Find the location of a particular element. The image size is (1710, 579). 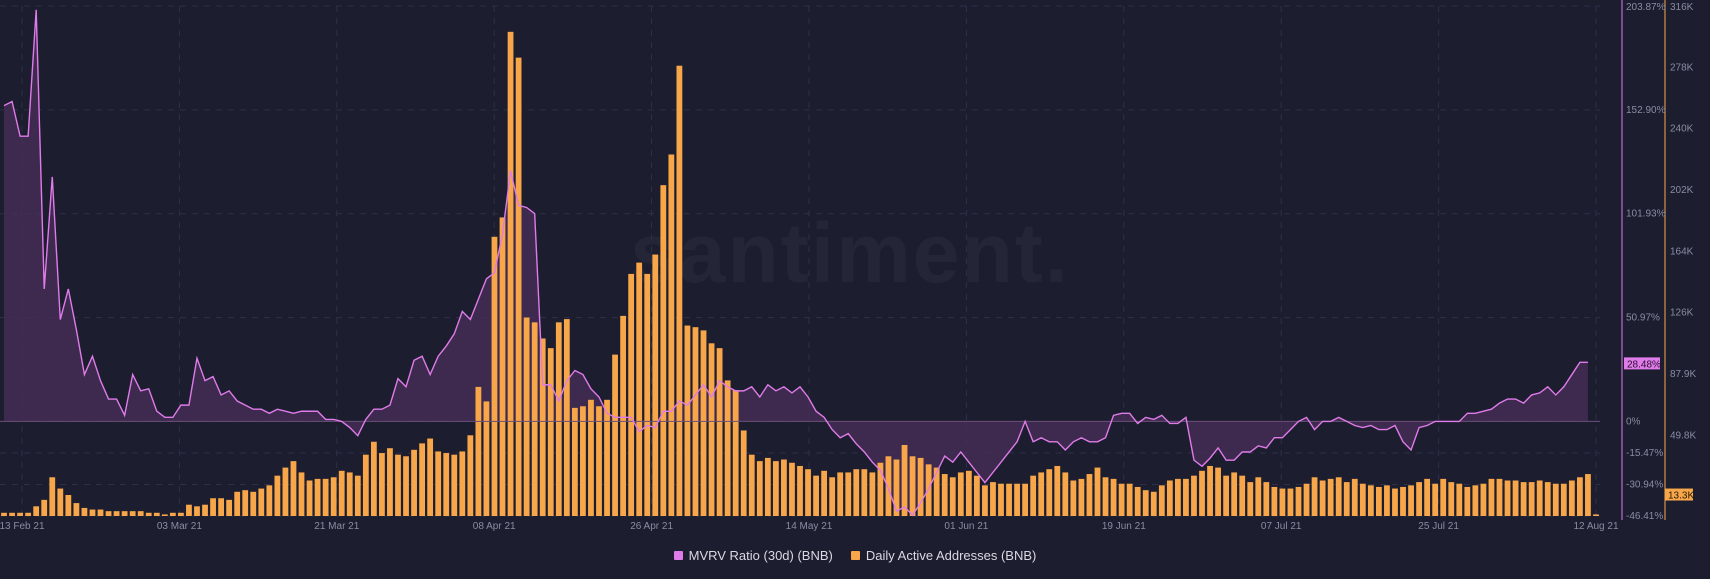

x-tick-label: 07 Jul 21 is located at coordinates (1281, 526).